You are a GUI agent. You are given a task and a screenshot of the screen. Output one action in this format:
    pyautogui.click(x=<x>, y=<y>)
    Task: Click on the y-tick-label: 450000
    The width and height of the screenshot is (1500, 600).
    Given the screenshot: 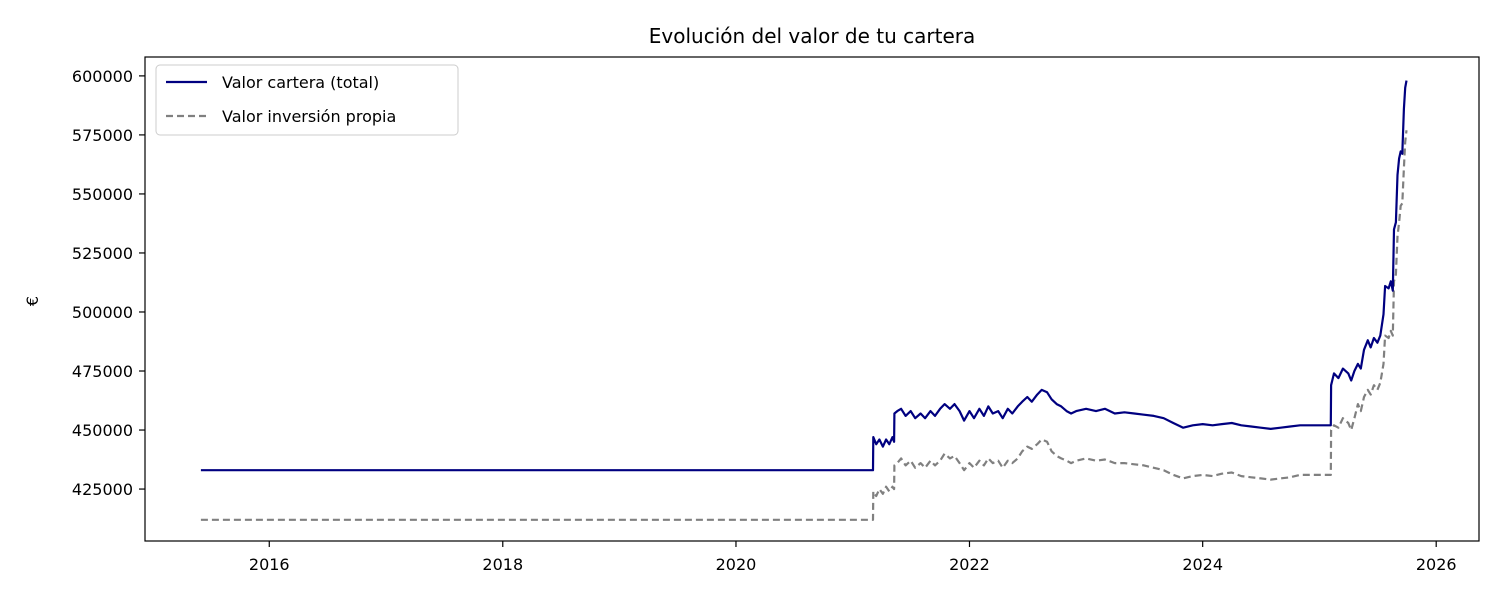 What is the action you would take?
    pyautogui.click(x=102, y=430)
    